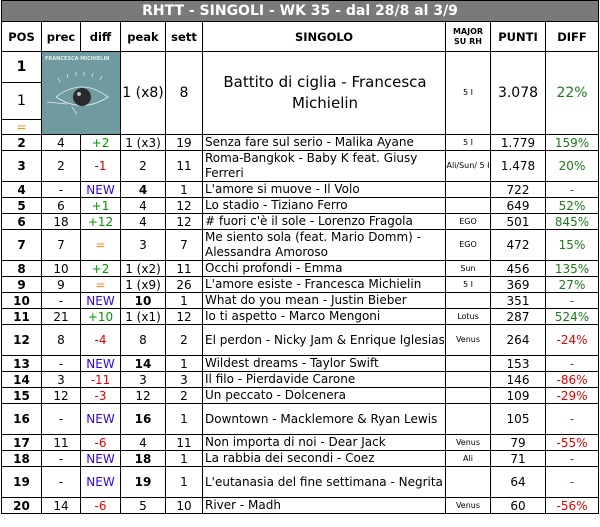 This screenshot has width=600, height=527. What do you see at coordinates (518, 205) in the screenshot?
I see `punti-cell: 649` at bounding box center [518, 205].